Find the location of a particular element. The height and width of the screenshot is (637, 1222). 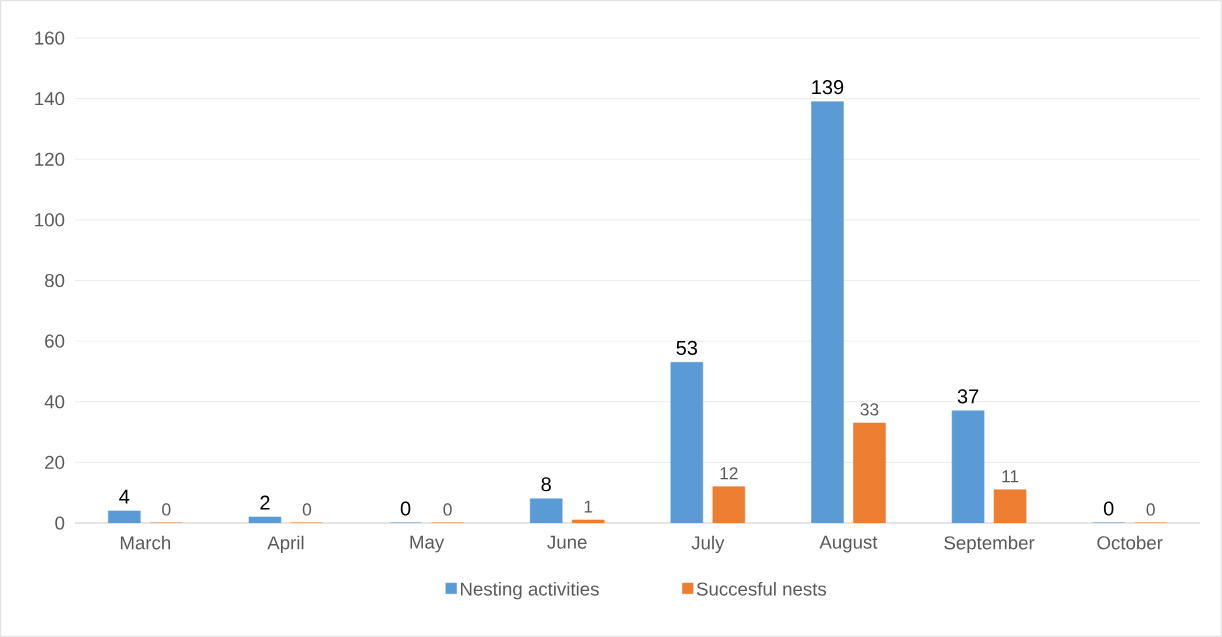

y-tick-label: 80 is located at coordinates (55, 280).